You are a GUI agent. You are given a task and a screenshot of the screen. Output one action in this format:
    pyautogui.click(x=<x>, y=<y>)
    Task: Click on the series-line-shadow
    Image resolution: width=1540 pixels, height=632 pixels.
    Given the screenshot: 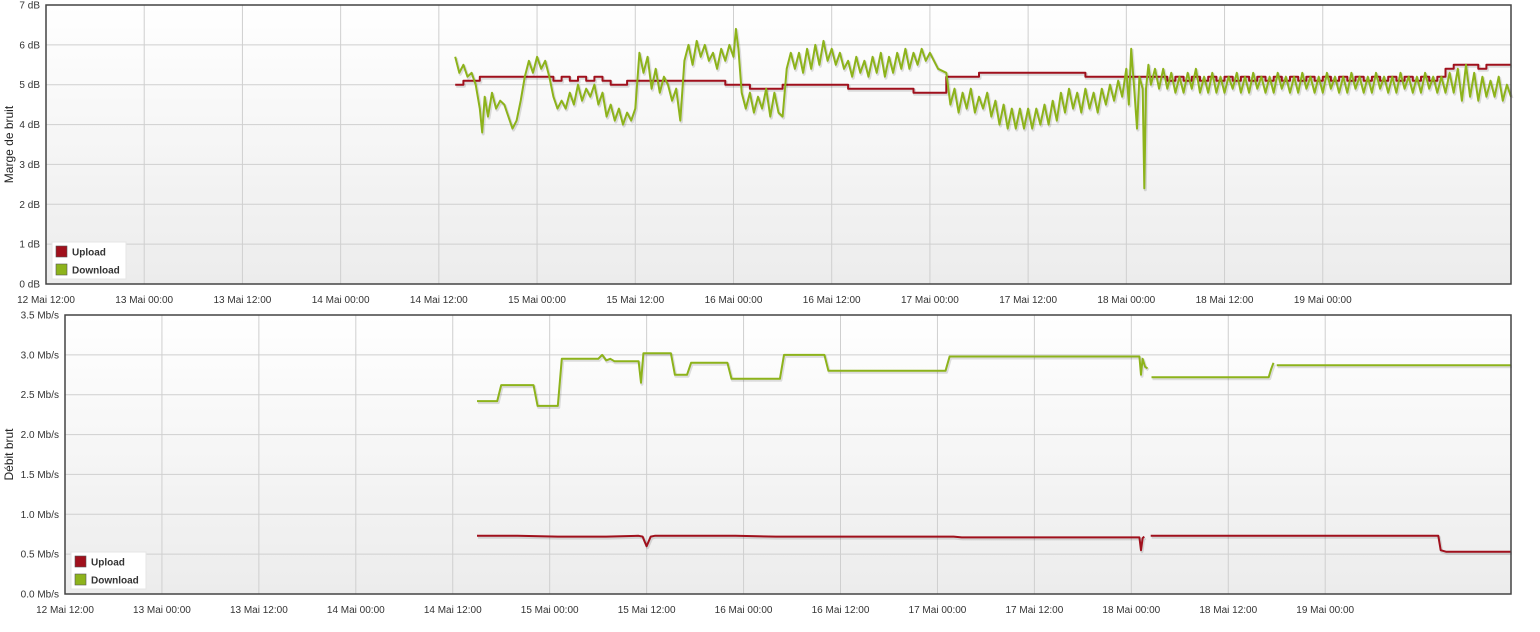 What is the action you would take?
    pyautogui.click(x=1214, y=372)
    